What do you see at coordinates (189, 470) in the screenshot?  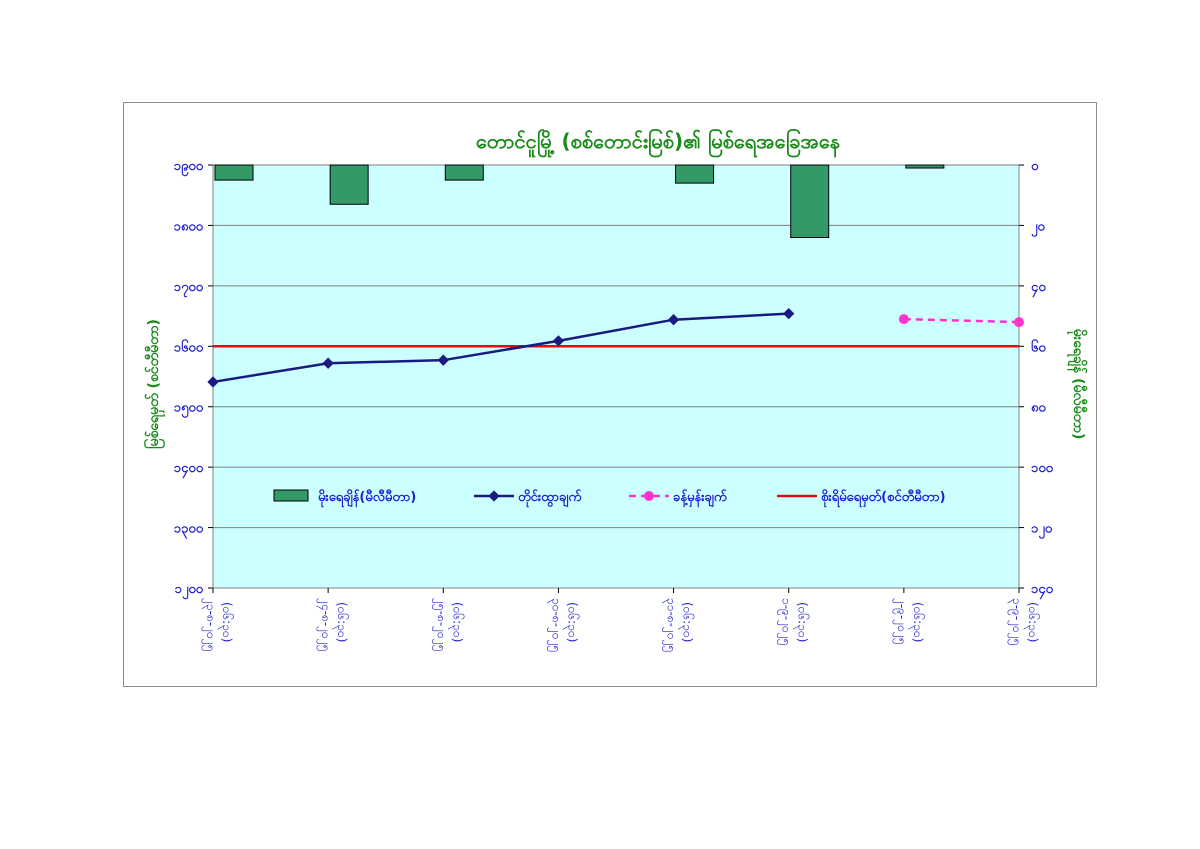 I see `y-tick-label-left: ၁၄၀၀` at bounding box center [189, 470].